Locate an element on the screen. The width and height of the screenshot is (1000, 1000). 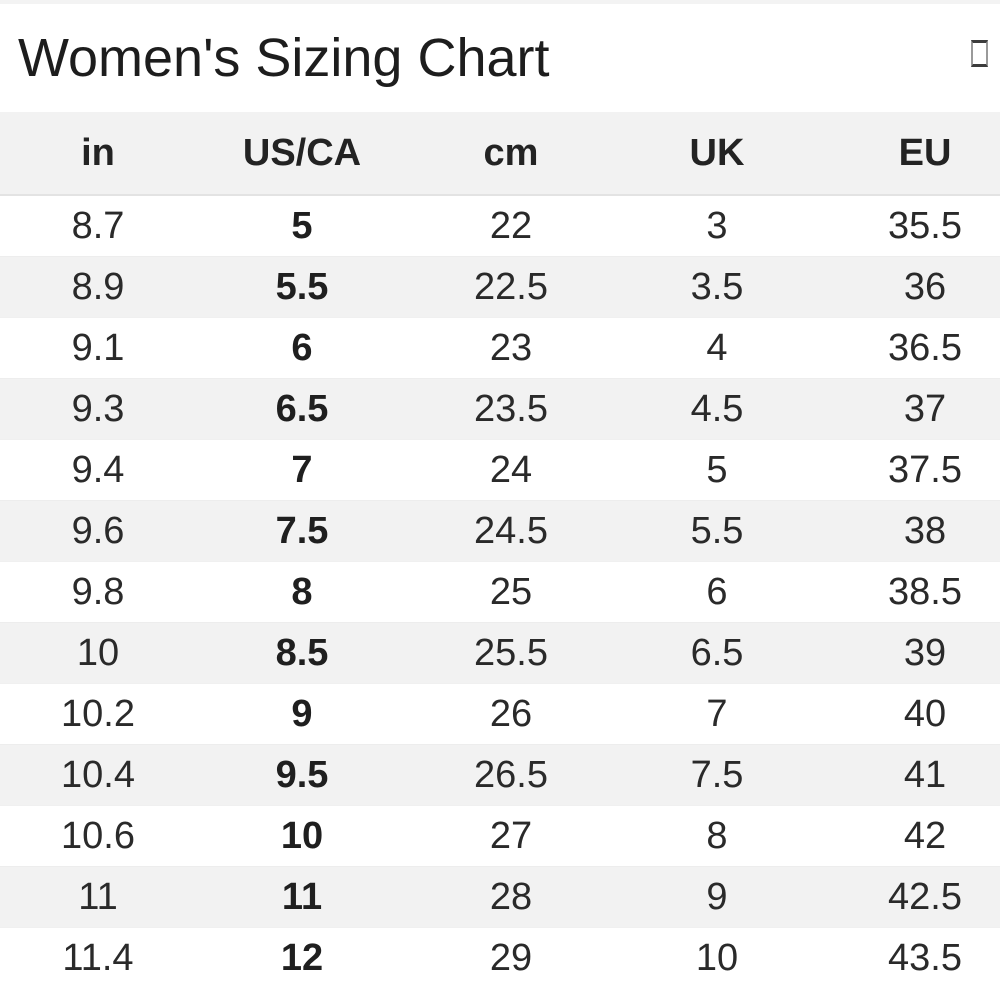
table-cell: 37 is located at coordinates (910, 409).